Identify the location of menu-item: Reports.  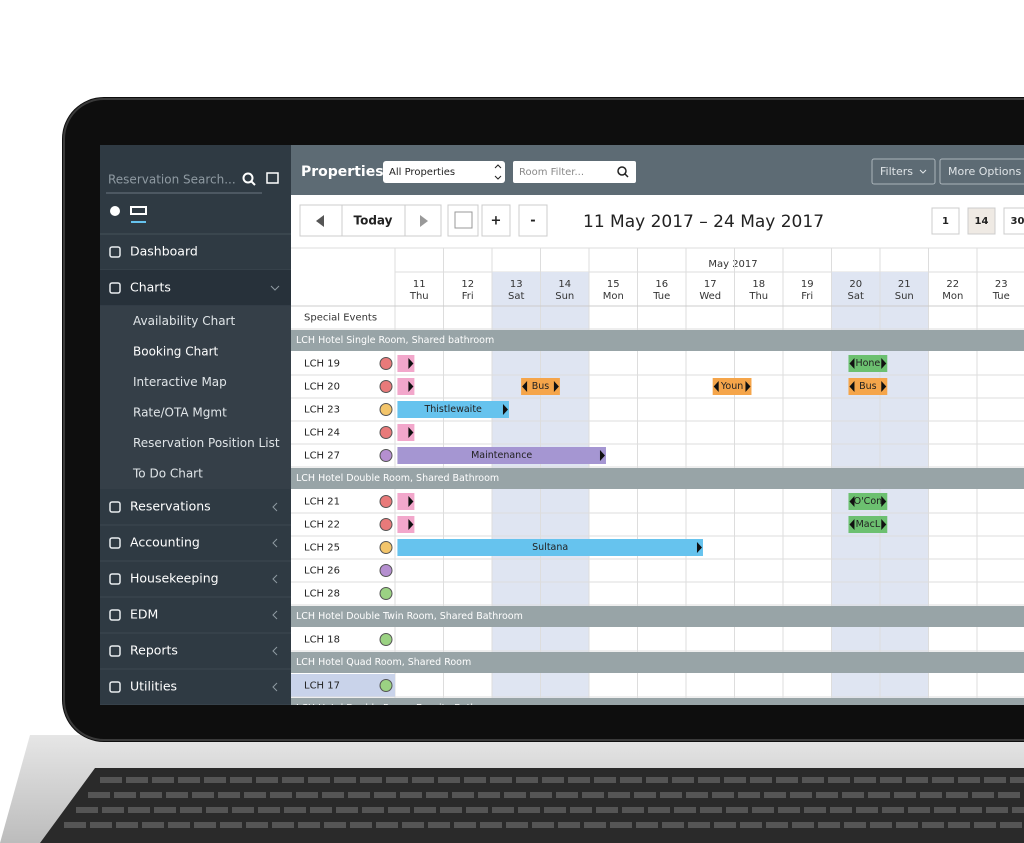
(154, 650).